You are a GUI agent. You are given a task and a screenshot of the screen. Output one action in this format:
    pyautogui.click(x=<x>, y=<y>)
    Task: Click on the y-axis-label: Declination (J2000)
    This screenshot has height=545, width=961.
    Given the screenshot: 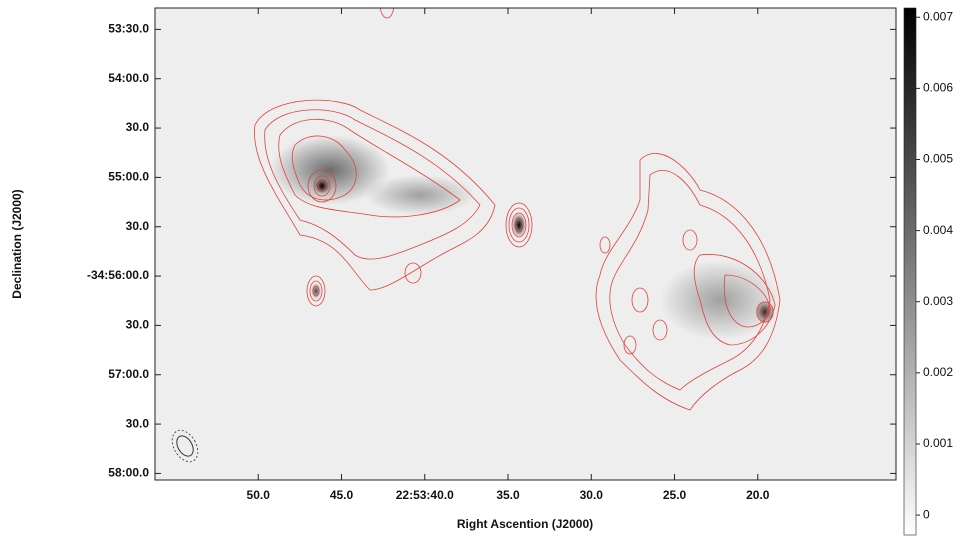 What is the action you would take?
    pyautogui.click(x=17, y=243)
    